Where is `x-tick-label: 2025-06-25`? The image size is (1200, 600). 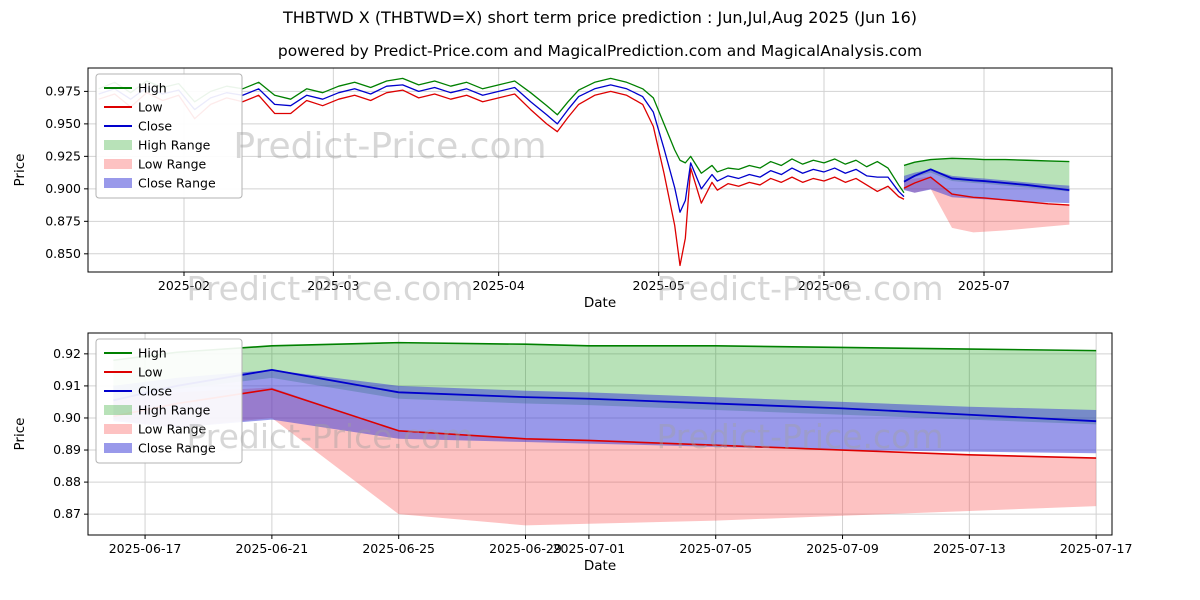 x-tick-label: 2025-06-25 is located at coordinates (398, 548).